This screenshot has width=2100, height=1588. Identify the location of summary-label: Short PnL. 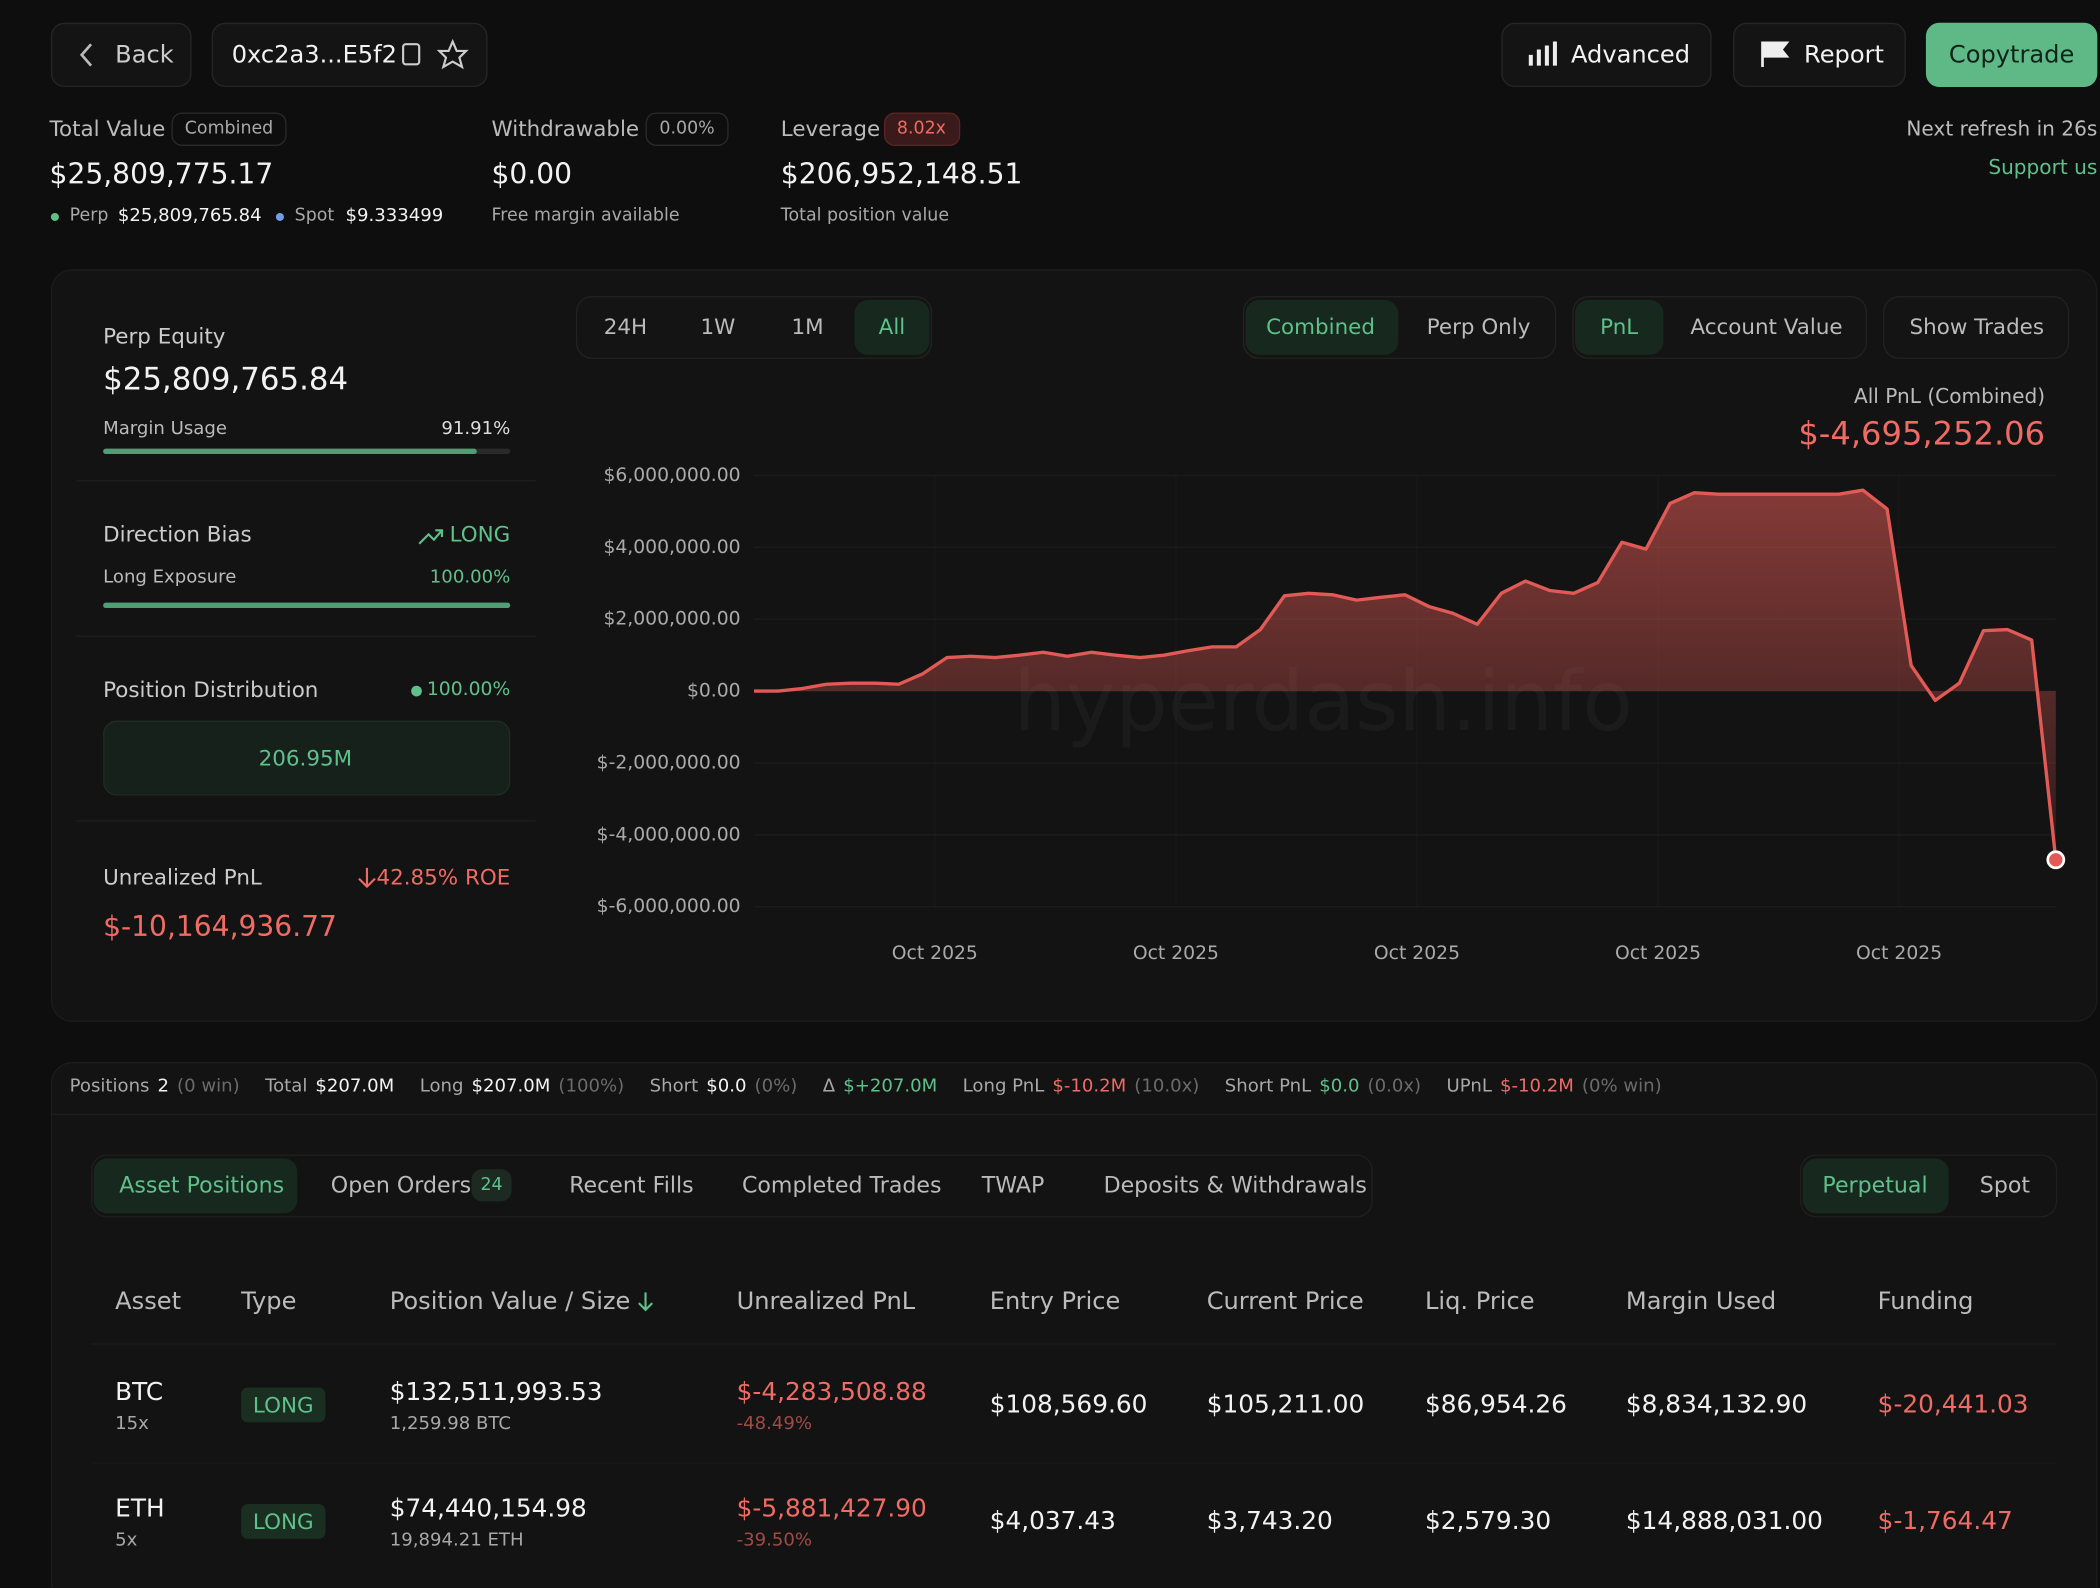
(1268, 1086).